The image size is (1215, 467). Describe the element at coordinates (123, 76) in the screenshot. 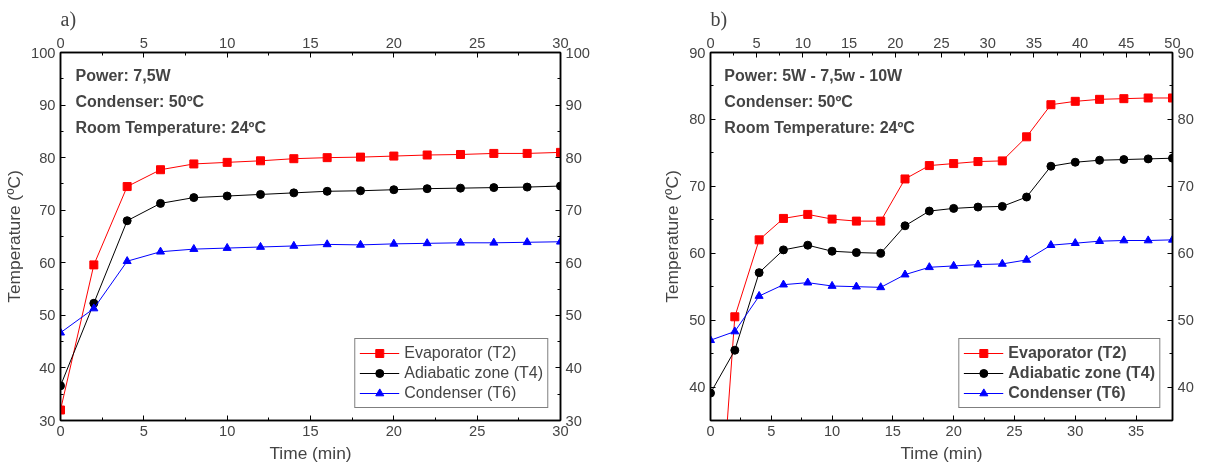

I see `annotation: Power: 7,5W` at that location.